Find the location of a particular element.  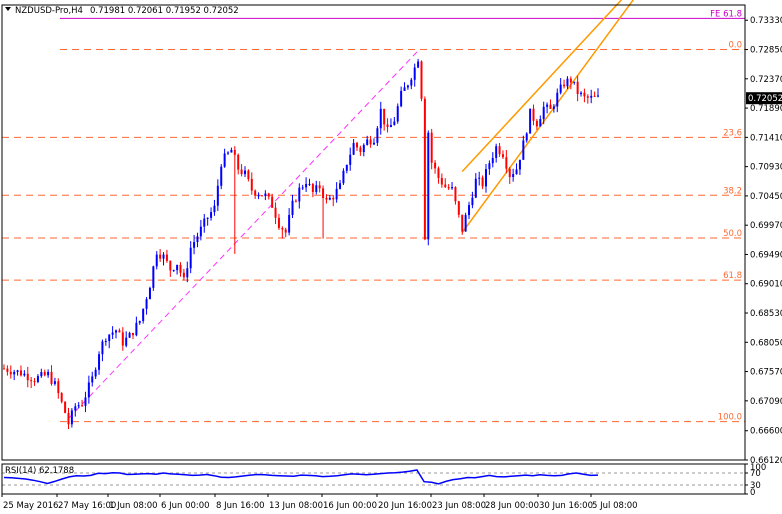

collapse-arrow-icon is located at coordinates (8, 9).